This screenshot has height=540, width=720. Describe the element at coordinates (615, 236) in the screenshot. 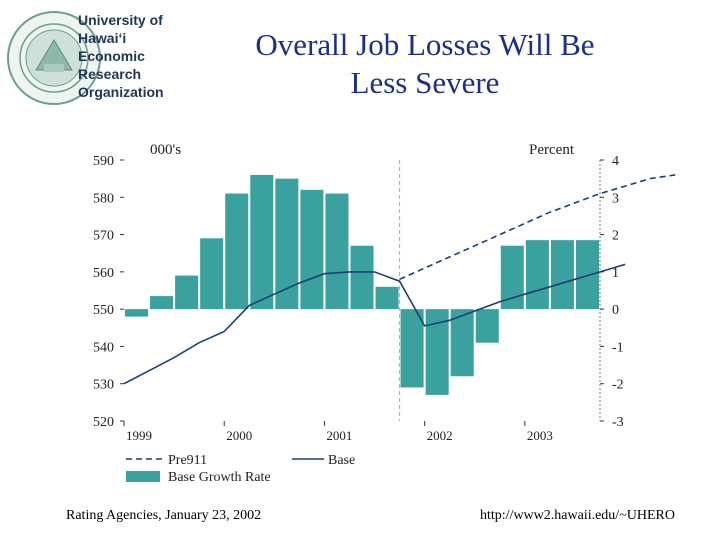

I see `right-tick-label: 2` at that location.